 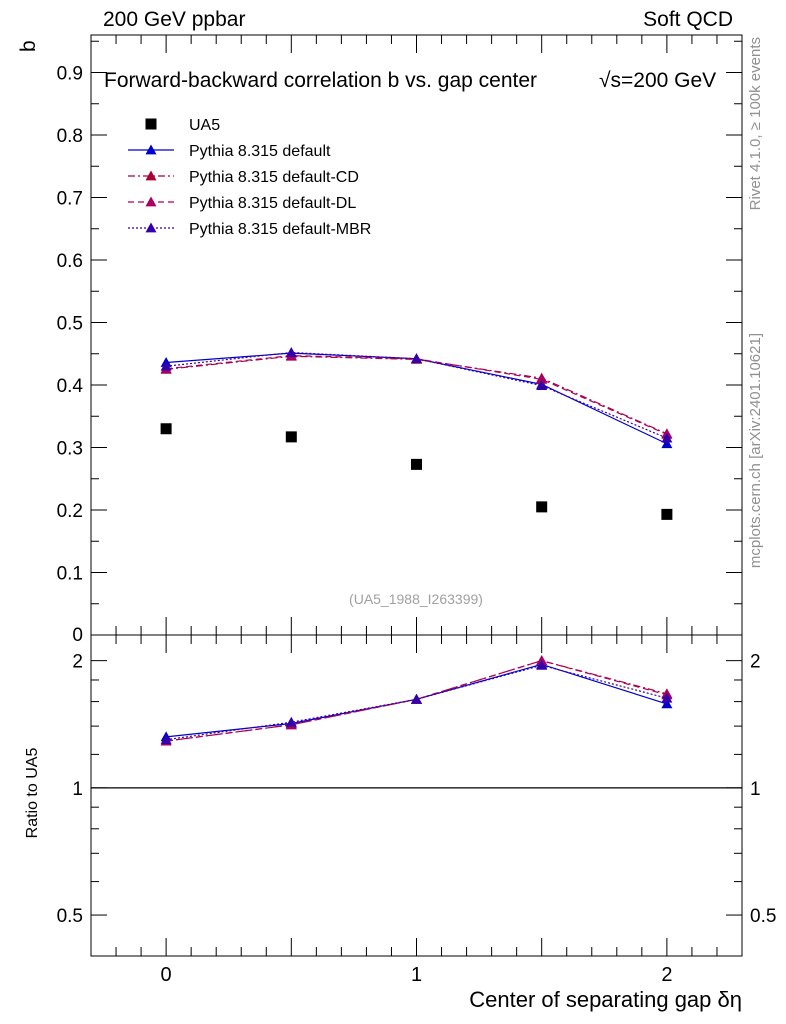 What do you see at coordinates (77, 662) in the screenshot?
I see `ratio-y-tick-label: 2` at bounding box center [77, 662].